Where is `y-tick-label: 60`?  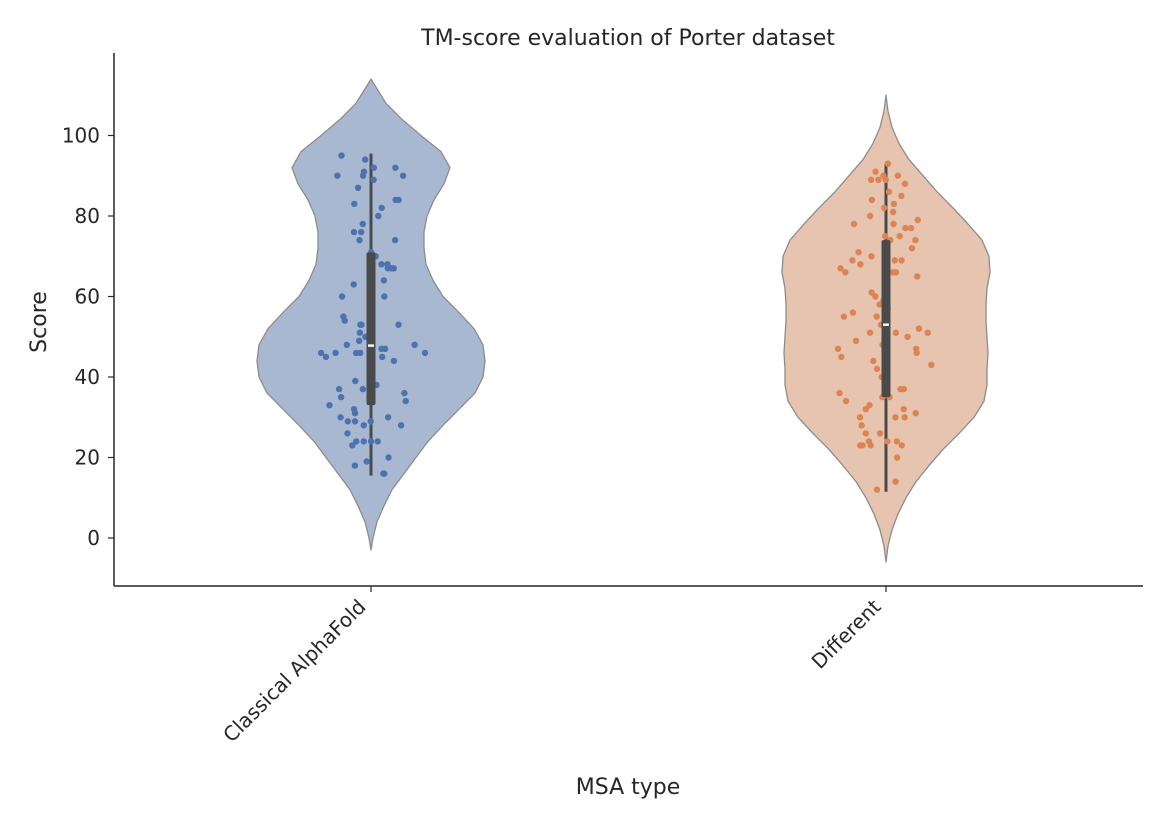 y-tick-label: 60 is located at coordinates (87, 297).